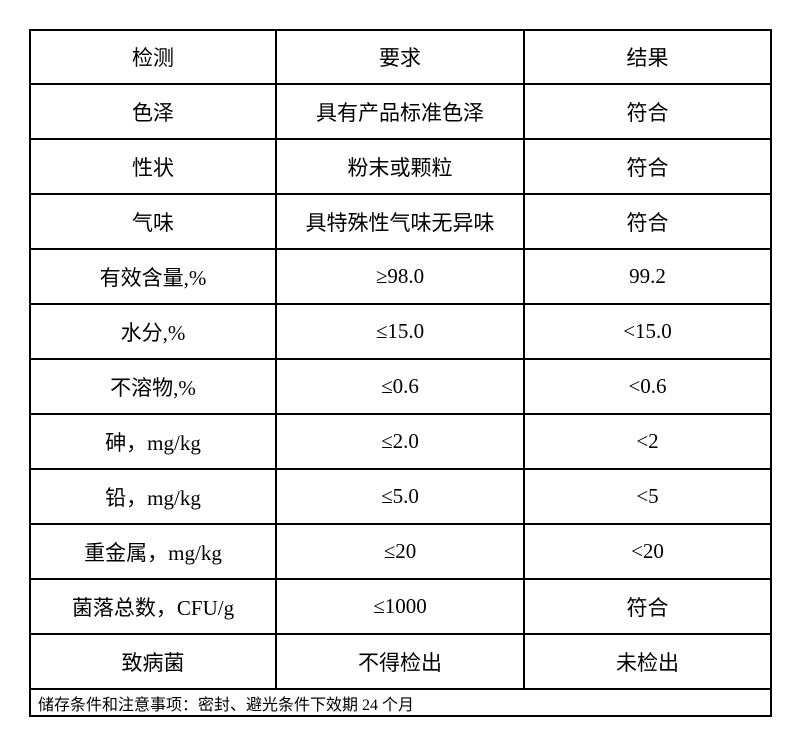 Image resolution: width=800 pixels, height=750 pixels. I want to click on requirement-cell: 具有产品标准色泽, so click(400, 111).